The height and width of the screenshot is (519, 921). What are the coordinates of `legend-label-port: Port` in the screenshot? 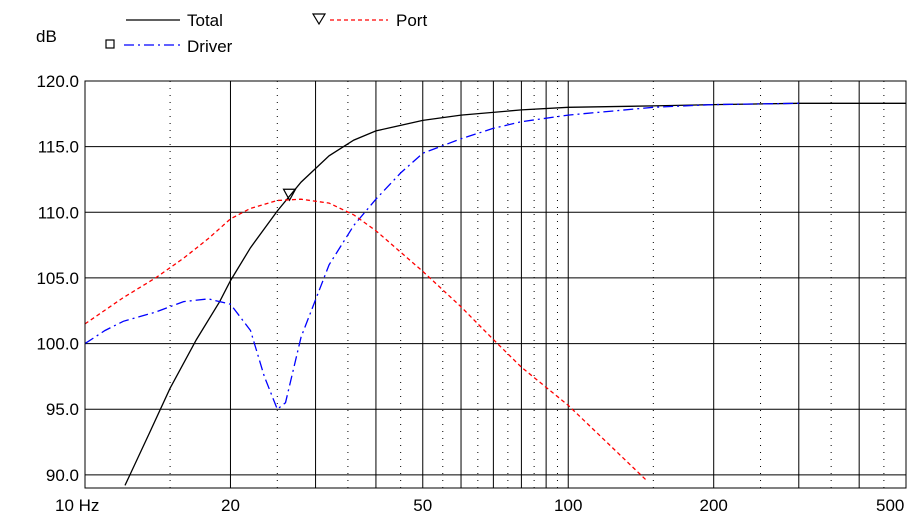 It's located at (411, 20).